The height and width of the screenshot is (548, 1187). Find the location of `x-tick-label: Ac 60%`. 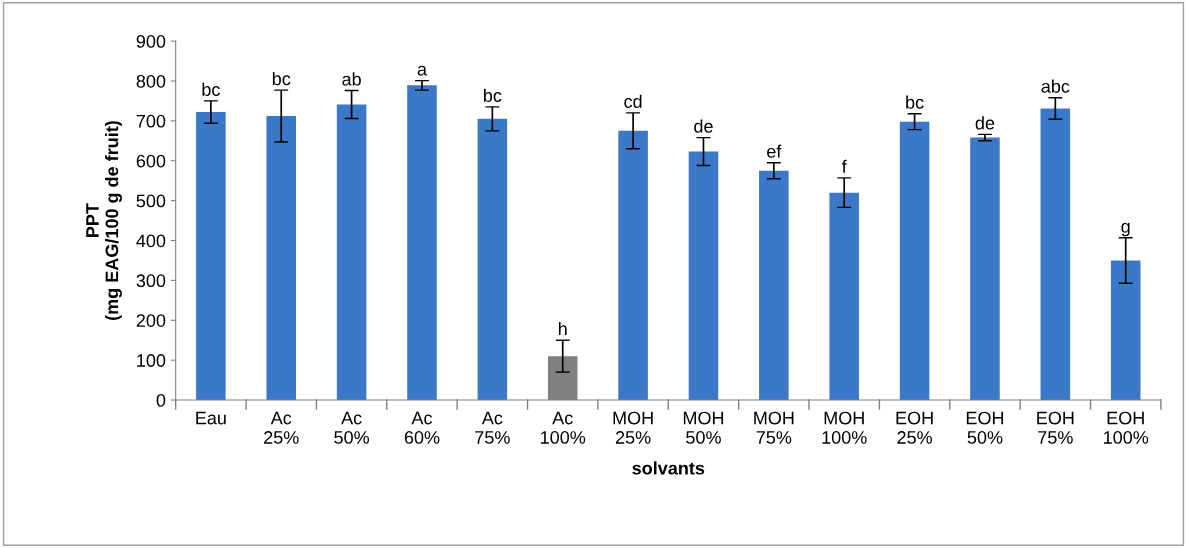

x-tick-label: Ac 60% is located at coordinates (422, 427).